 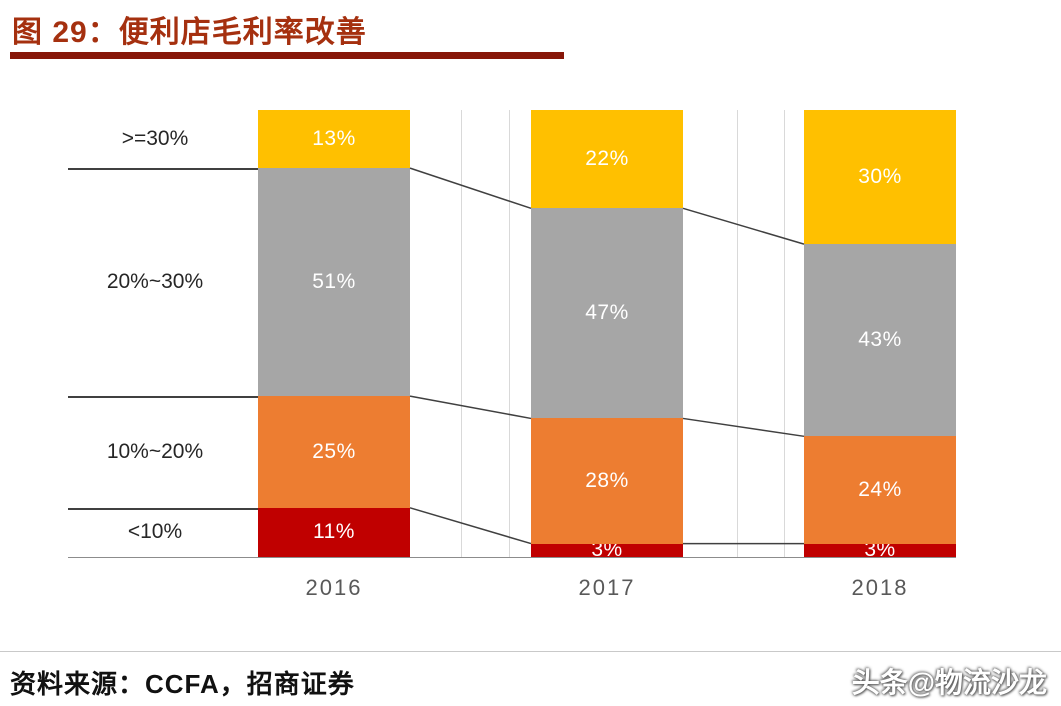 I want to click on segment-value-label: 25%, so click(x=334, y=451).